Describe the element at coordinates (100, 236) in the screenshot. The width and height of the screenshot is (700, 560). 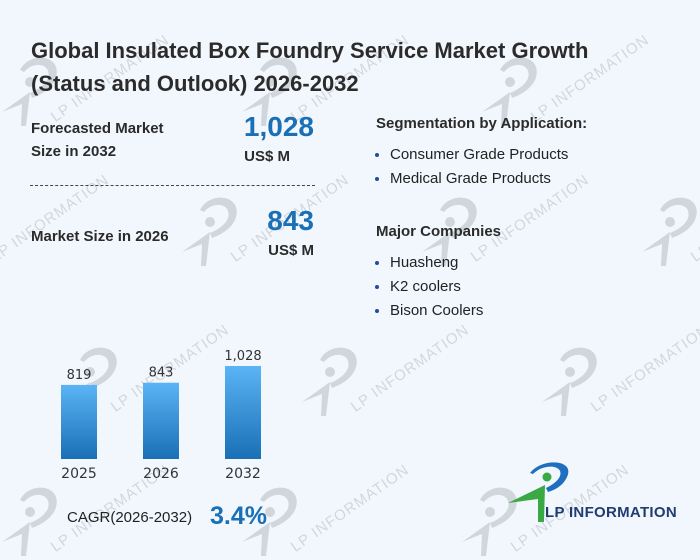
I see `current-label: Market Size in 2026` at that location.